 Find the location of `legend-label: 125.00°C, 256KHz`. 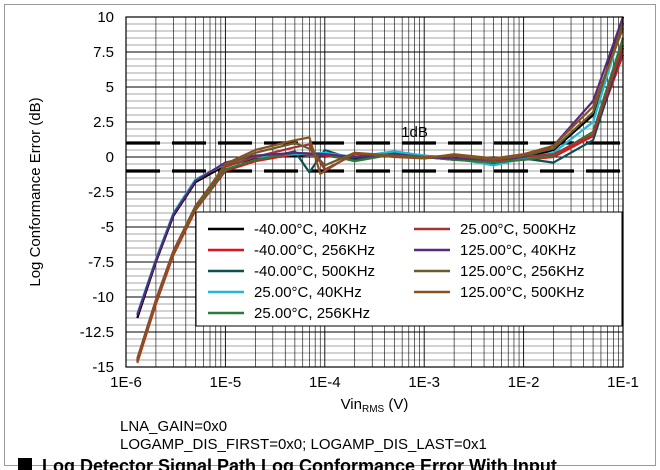

legend-label: 125.00°C, 256KHz is located at coordinates (522, 271).